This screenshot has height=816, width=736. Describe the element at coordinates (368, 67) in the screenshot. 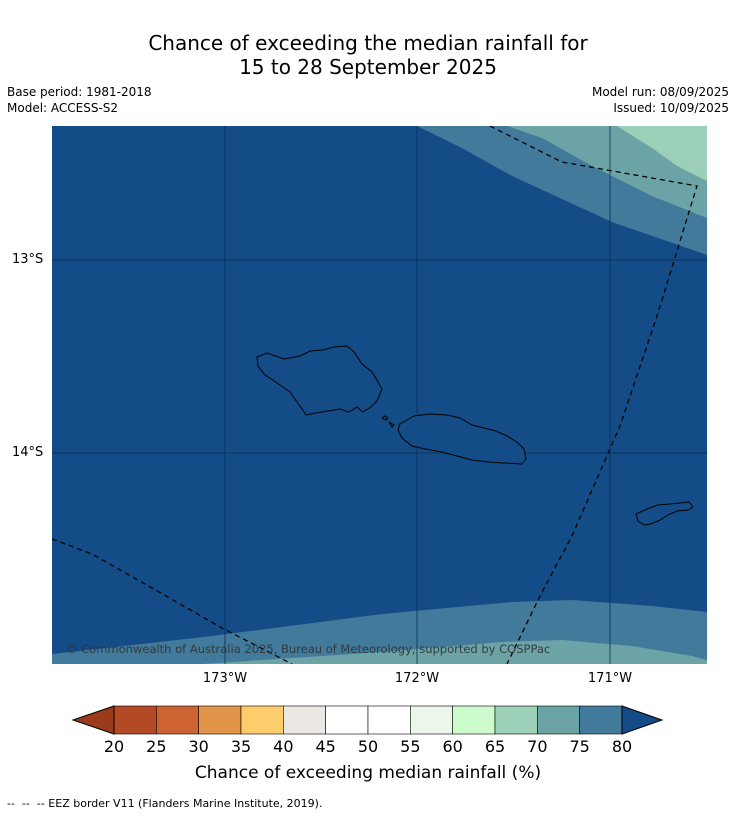

I see `title-line-2: 15 to 28 September 2025` at that location.